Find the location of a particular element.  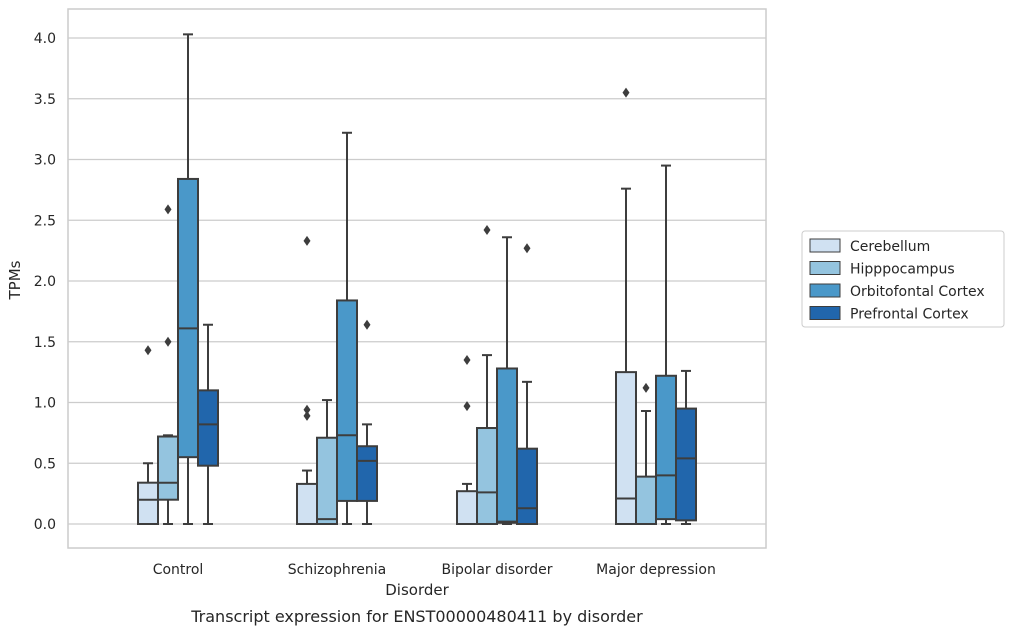

y-tick-label: 0.0 is located at coordinates (45, 525).